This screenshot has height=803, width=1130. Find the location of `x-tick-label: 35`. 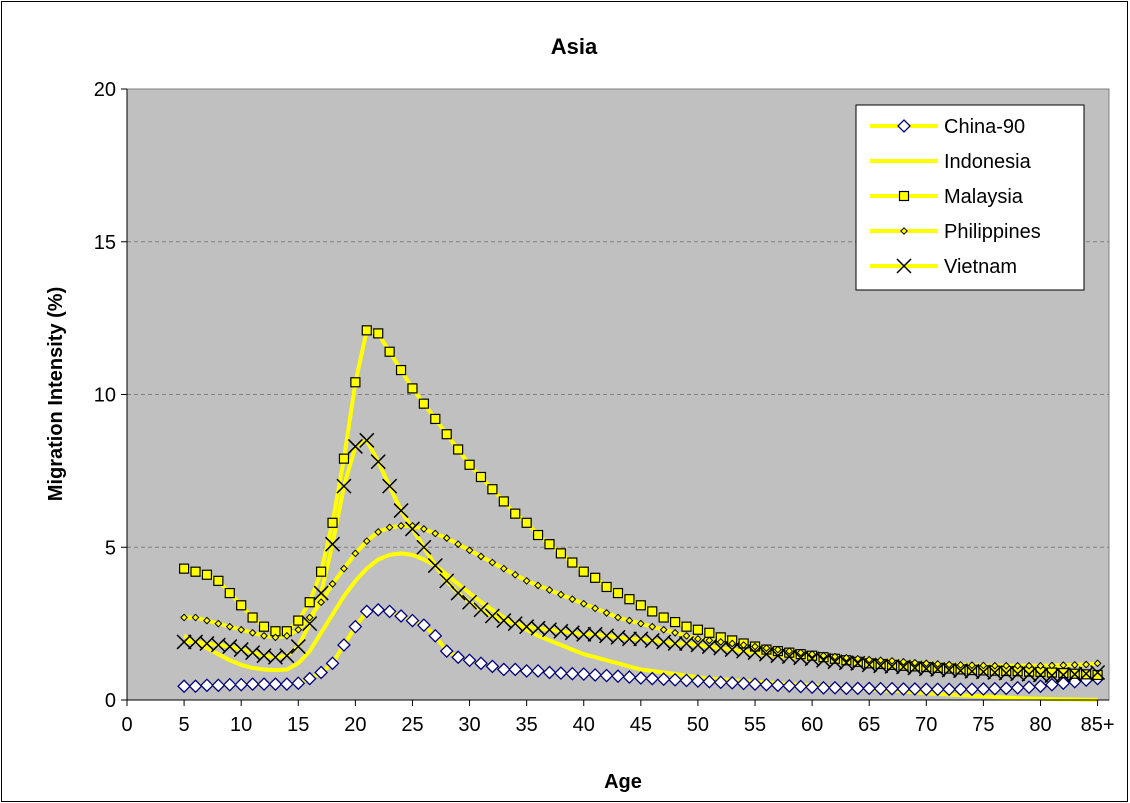

x-tick-label: 35 is located at coordinates (527, 725).